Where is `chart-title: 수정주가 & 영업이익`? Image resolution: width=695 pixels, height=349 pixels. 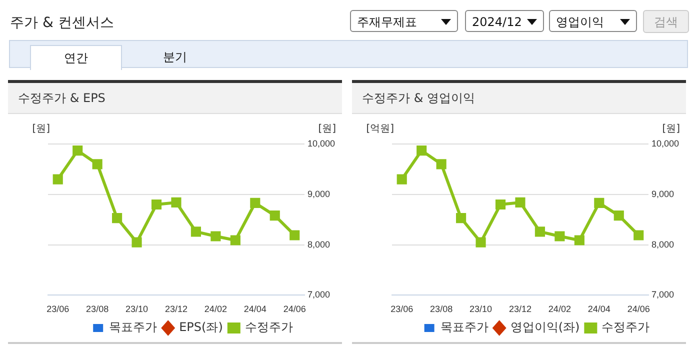 chart-title: 수정주가 & 영업이익 is located at coordinates (519, 98).